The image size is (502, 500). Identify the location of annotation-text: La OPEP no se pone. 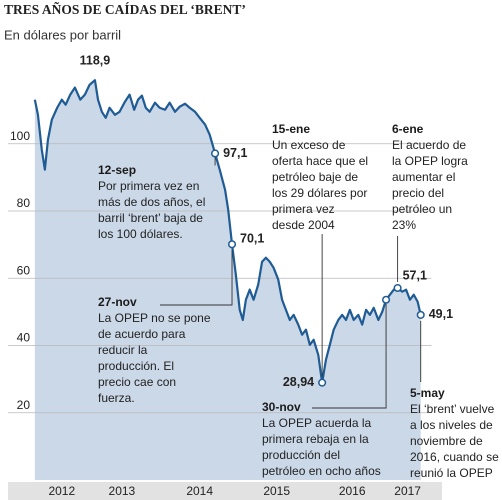
(154, 318).